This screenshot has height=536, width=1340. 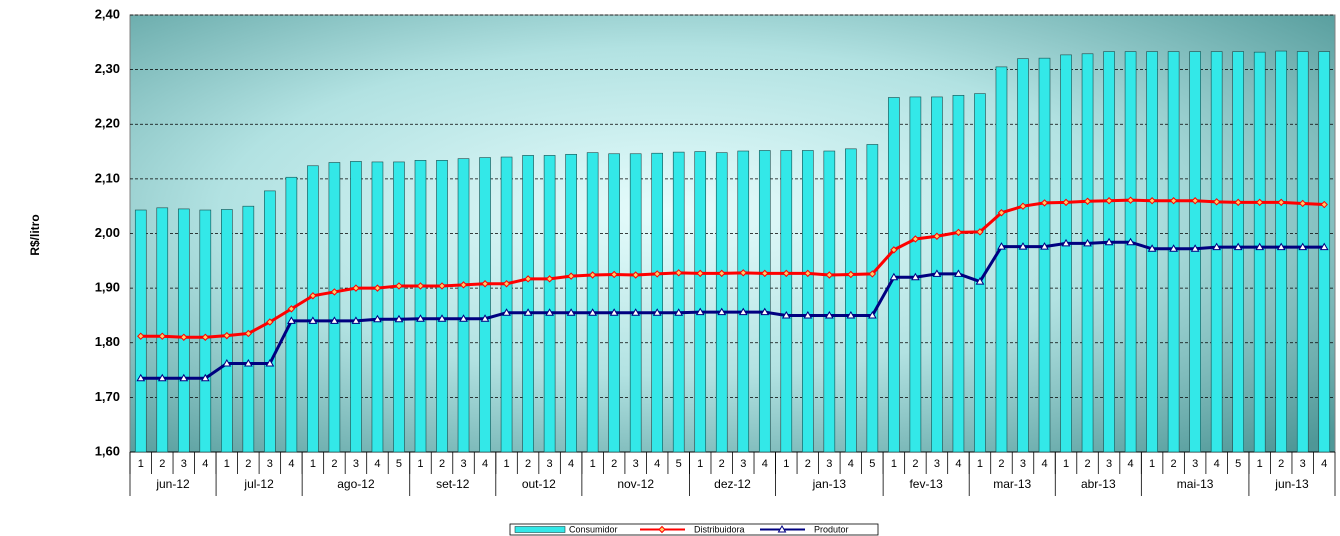 What do you see at coordinates (540, 529) in the screenshot?
I see `legend-swatch` at bounding box center [540, 529].